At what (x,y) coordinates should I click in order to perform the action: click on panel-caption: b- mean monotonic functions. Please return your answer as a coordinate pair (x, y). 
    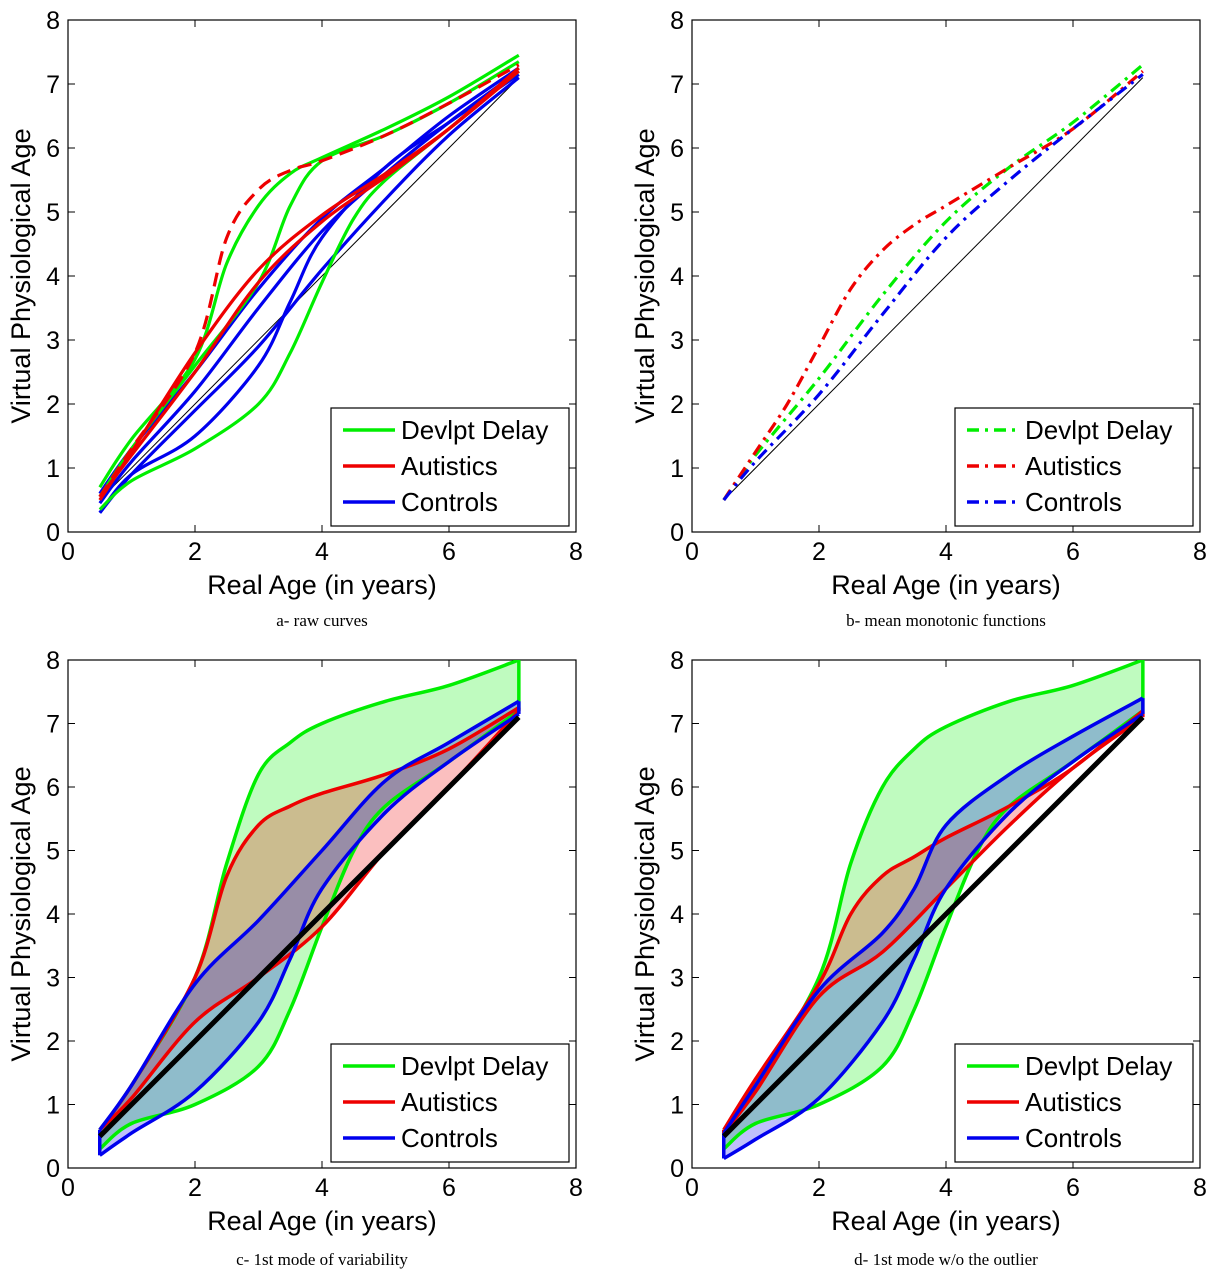
    Looking at the image, I should click on (946, 620).